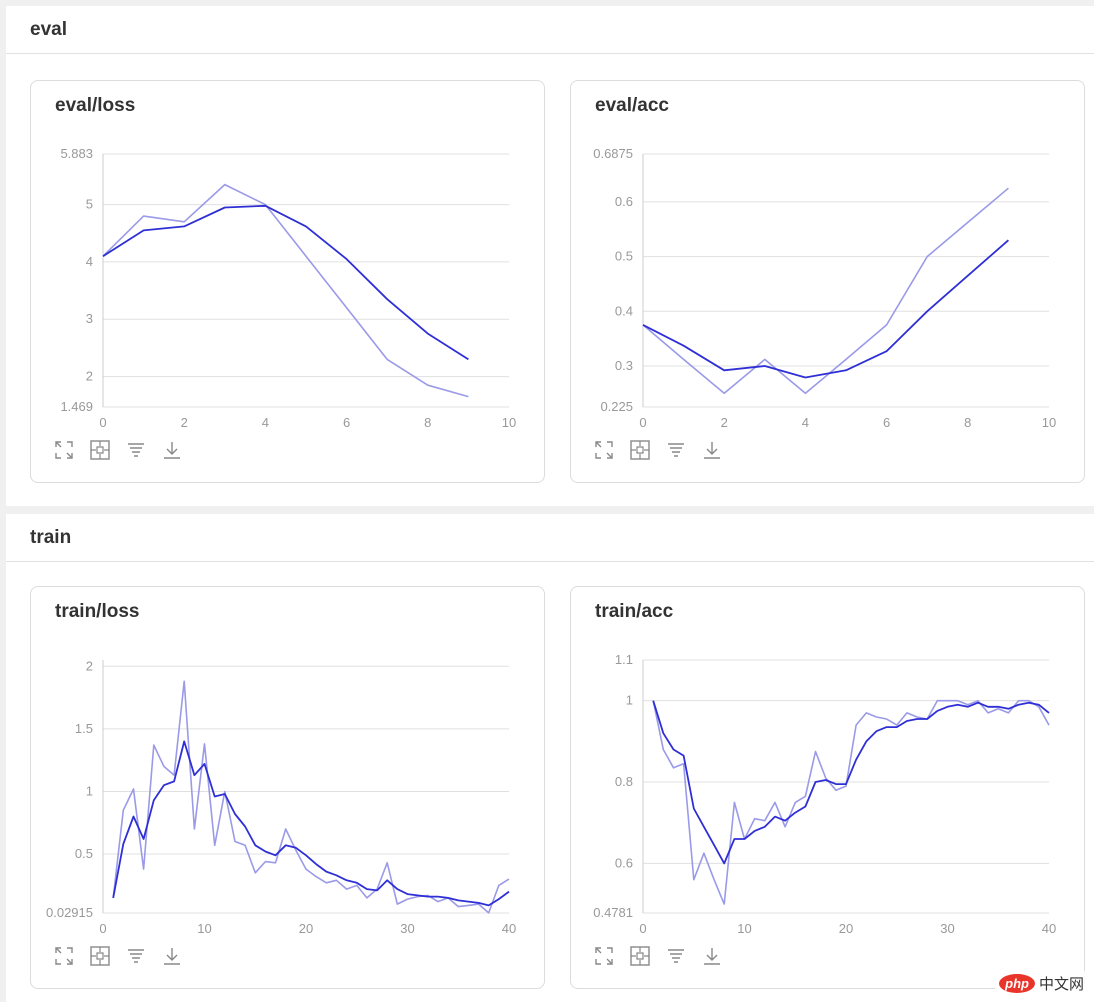 The width and height of the screenshot is (1094, 1002). What do you see at coordinates (1017, 983) in the screenshot?
I see `watermark-logo: php` at bounding box center [1017, 983].